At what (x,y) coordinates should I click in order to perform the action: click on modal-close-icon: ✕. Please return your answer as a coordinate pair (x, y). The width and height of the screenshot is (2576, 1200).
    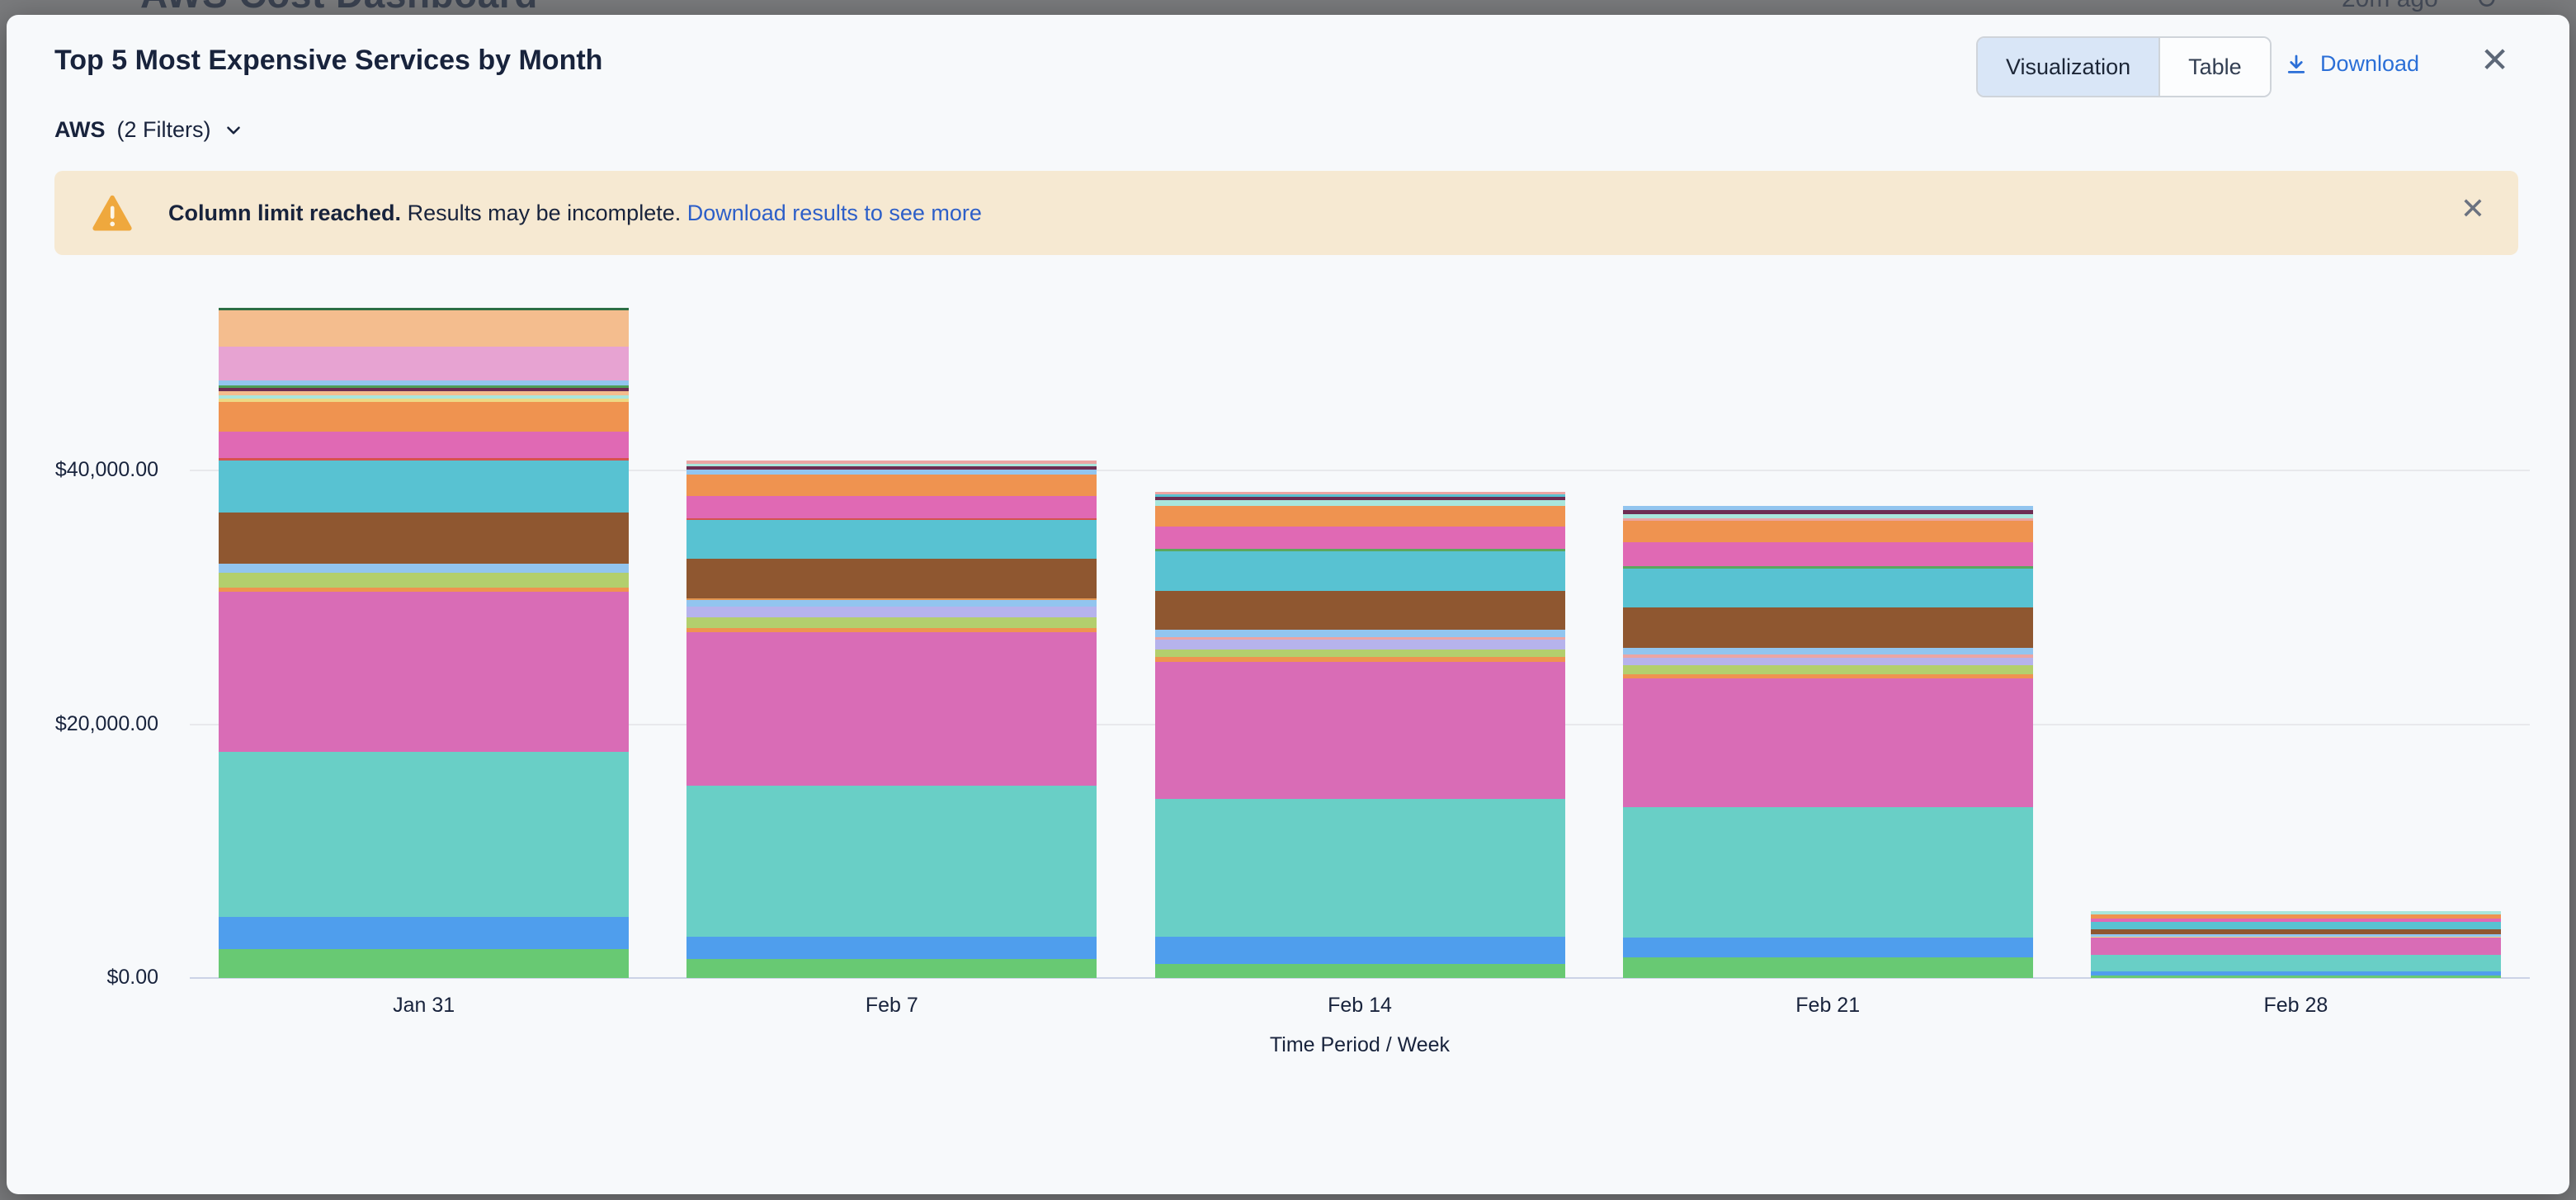
    Looking at the image, I should click on (2495, 59).